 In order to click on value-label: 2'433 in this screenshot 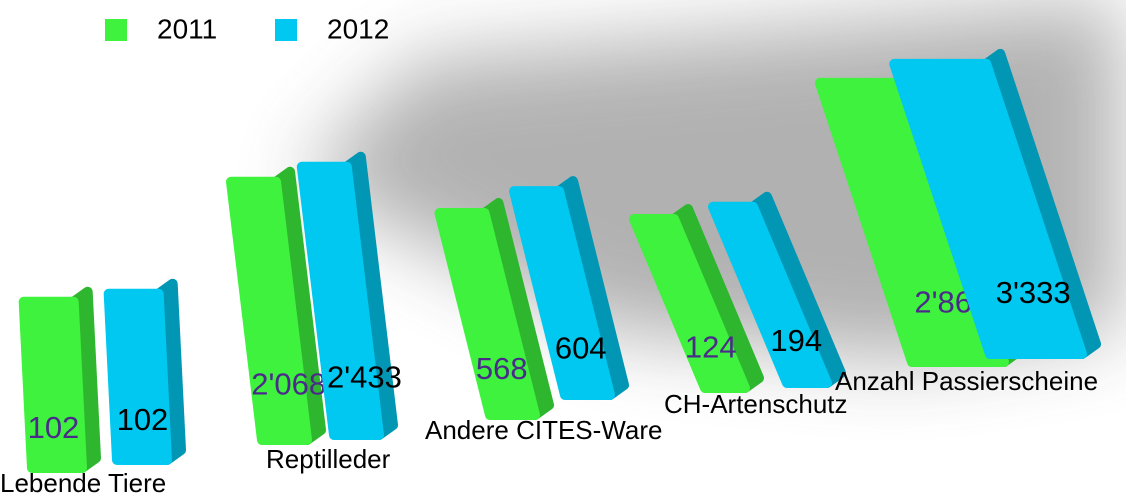, I will do `click(364, 377)`.